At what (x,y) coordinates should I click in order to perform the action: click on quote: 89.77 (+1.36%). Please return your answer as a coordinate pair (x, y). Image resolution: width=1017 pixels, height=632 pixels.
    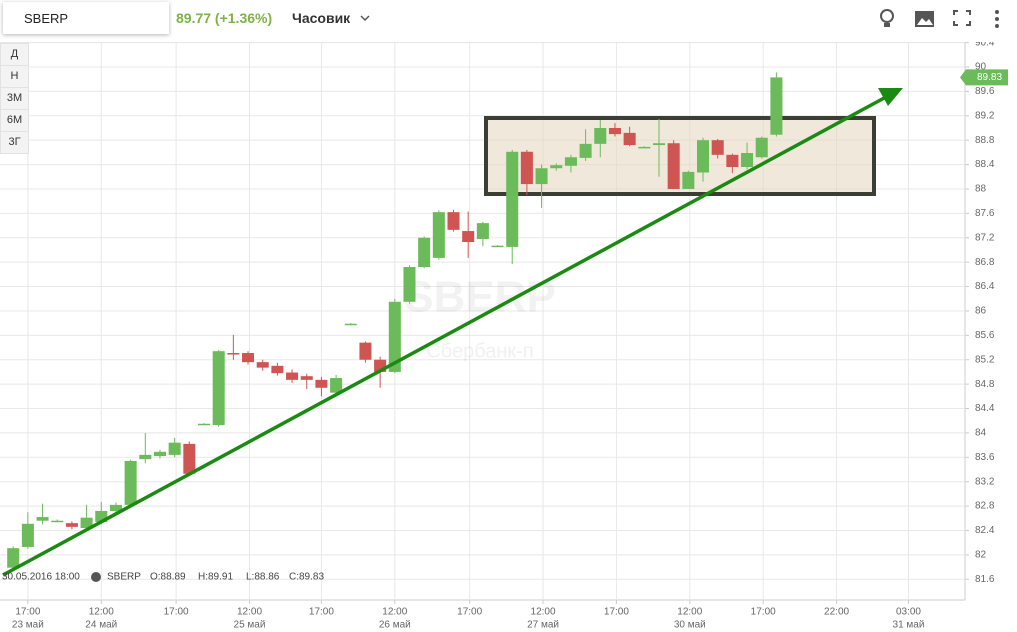
    Looking at the image, I should click on (224, 18).